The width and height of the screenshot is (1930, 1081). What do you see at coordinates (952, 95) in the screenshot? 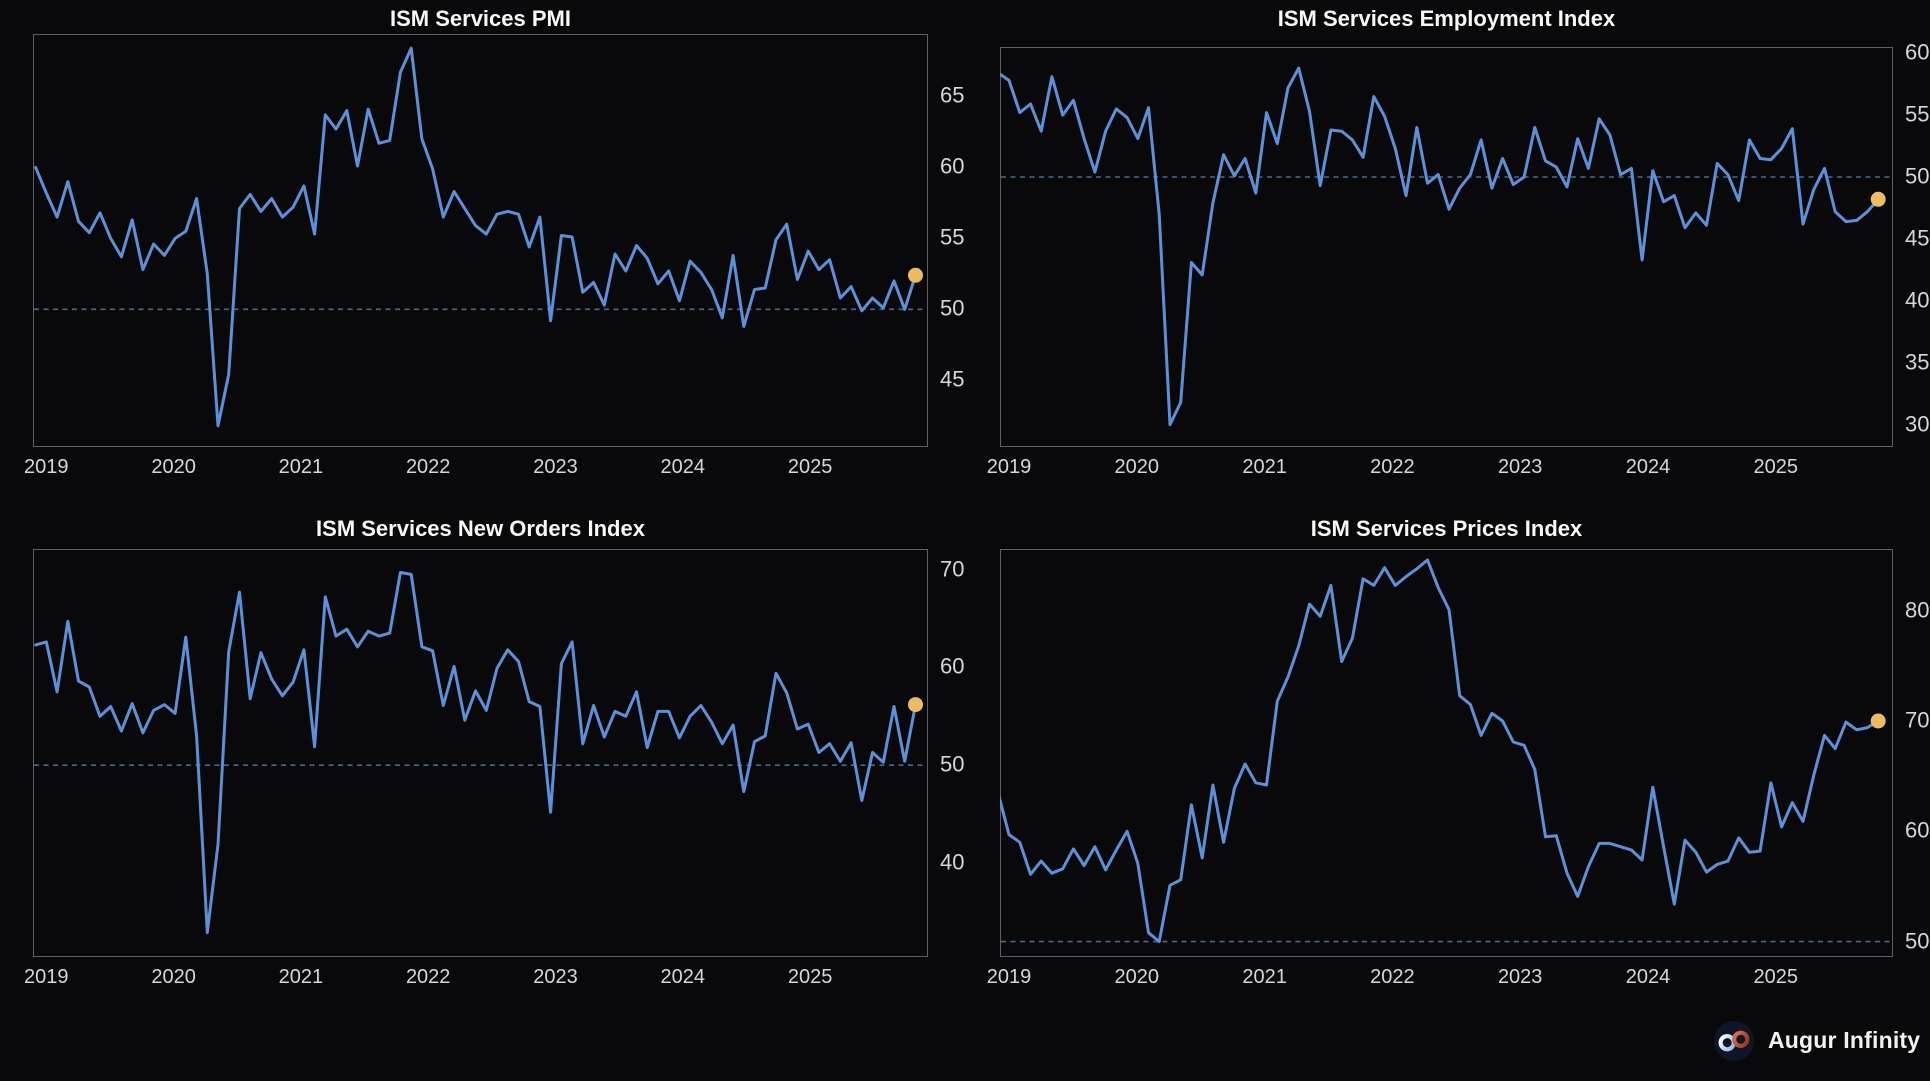
I see `y-axis-tick-label: 65` at bounding box center [952, 95].